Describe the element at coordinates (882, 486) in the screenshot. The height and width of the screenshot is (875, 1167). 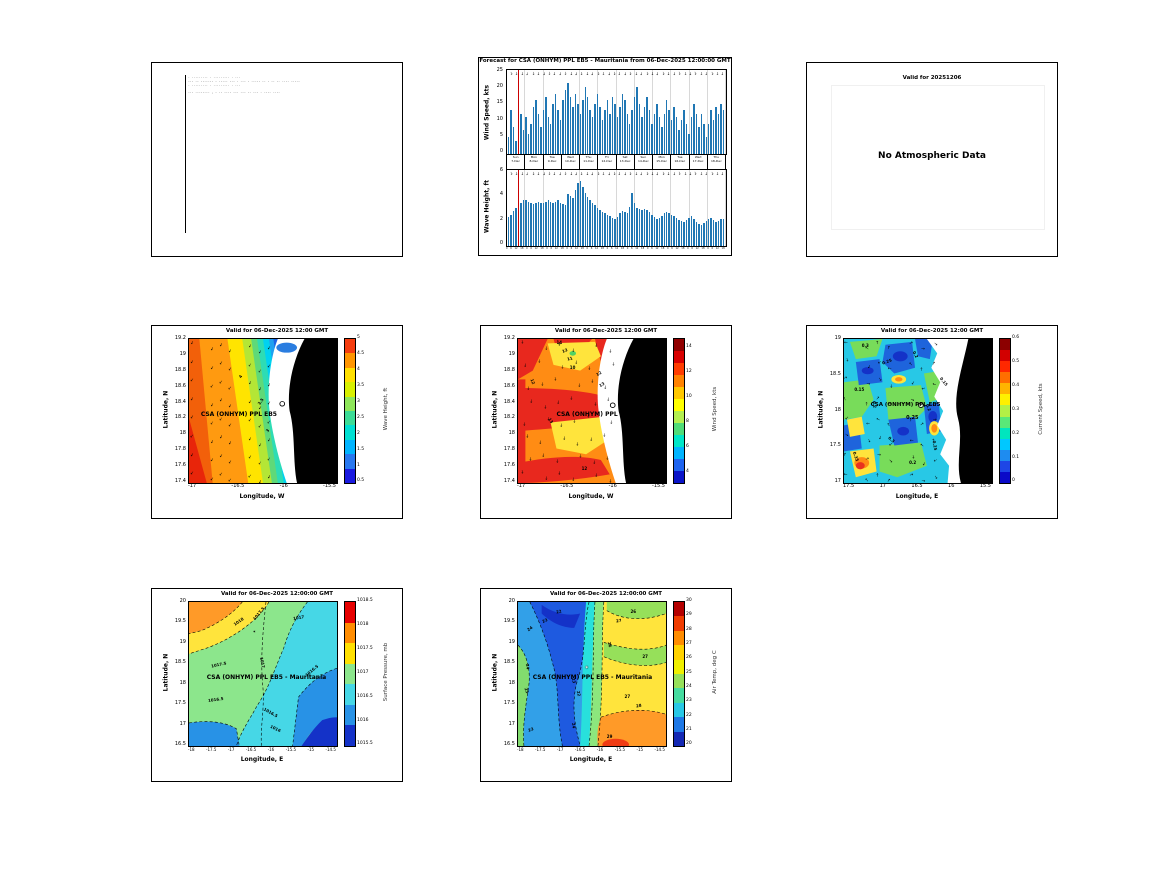
I see `tick-label: 17` at that location.